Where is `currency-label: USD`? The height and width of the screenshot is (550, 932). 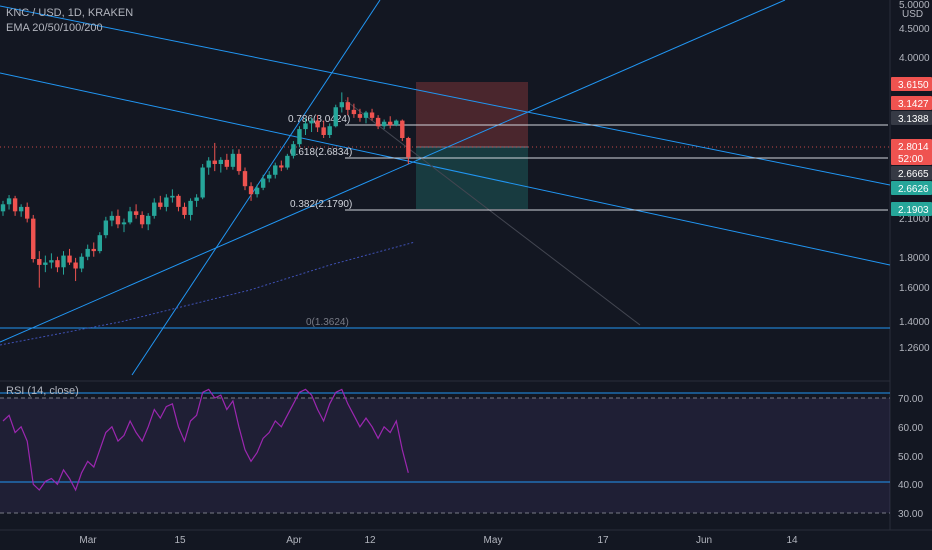
currency-label: USD is located at coordinates (912, 14).